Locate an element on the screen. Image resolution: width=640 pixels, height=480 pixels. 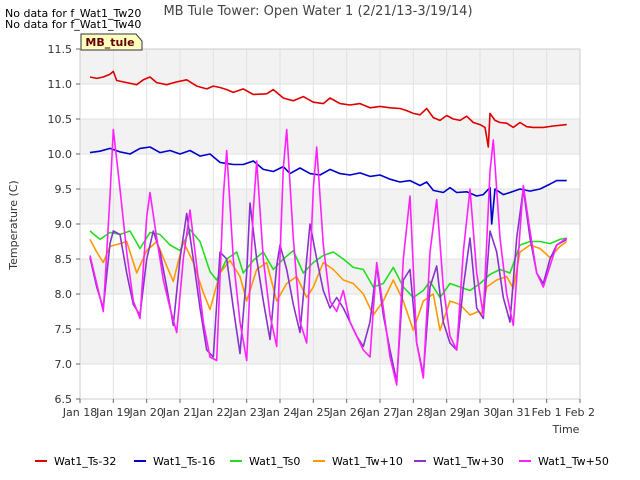
x-tick-label: Feb 2 is located at coordinates (580, 412).